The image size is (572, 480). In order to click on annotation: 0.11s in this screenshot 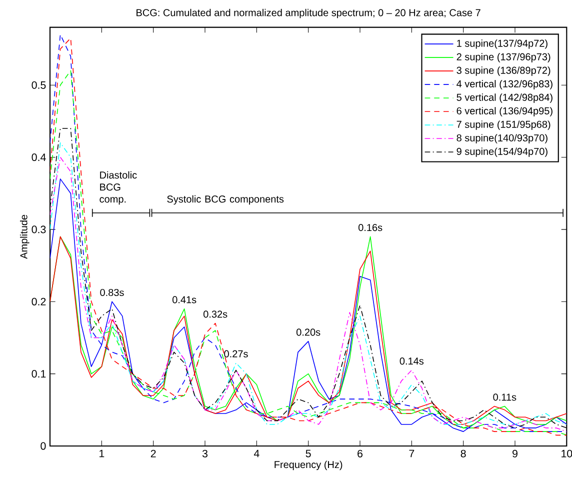, I will do `click(504, 397)`.